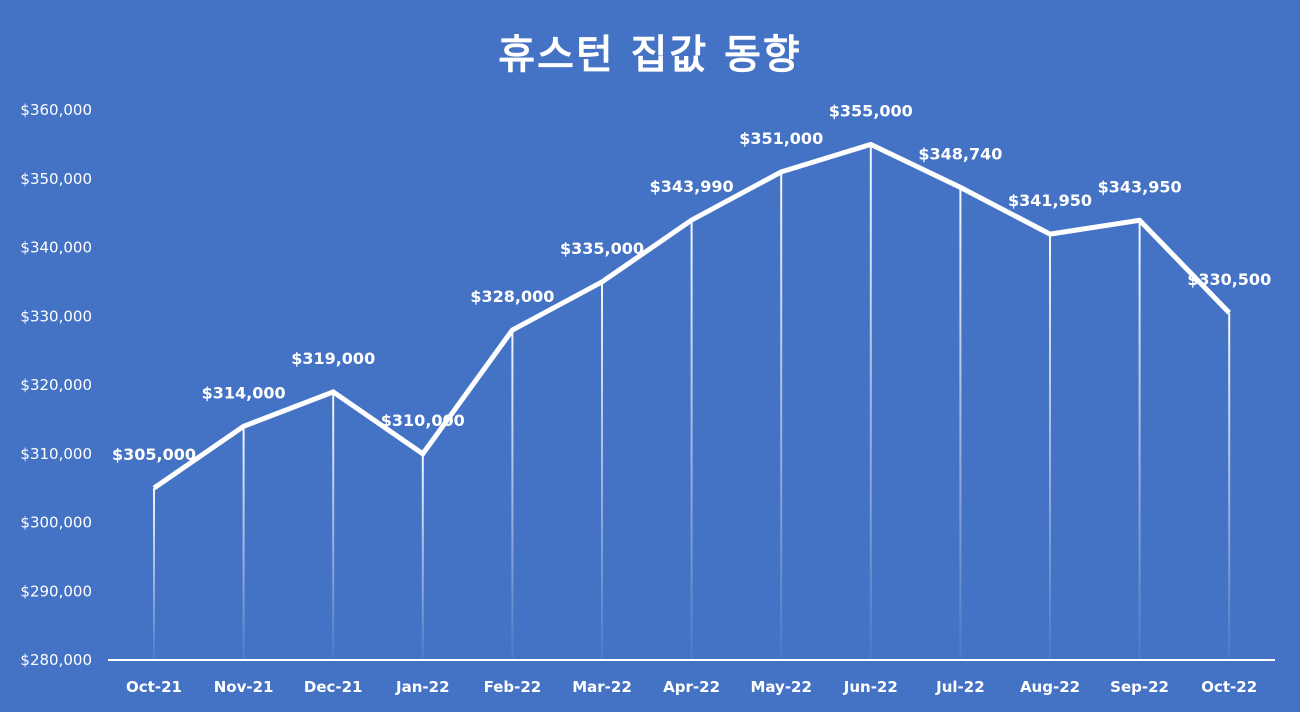 This screenshot has height=712, width=1300. Describe the element at coordinates (56, 316) in the screenshot. I see `y-tick-label: $330,000` at that location.